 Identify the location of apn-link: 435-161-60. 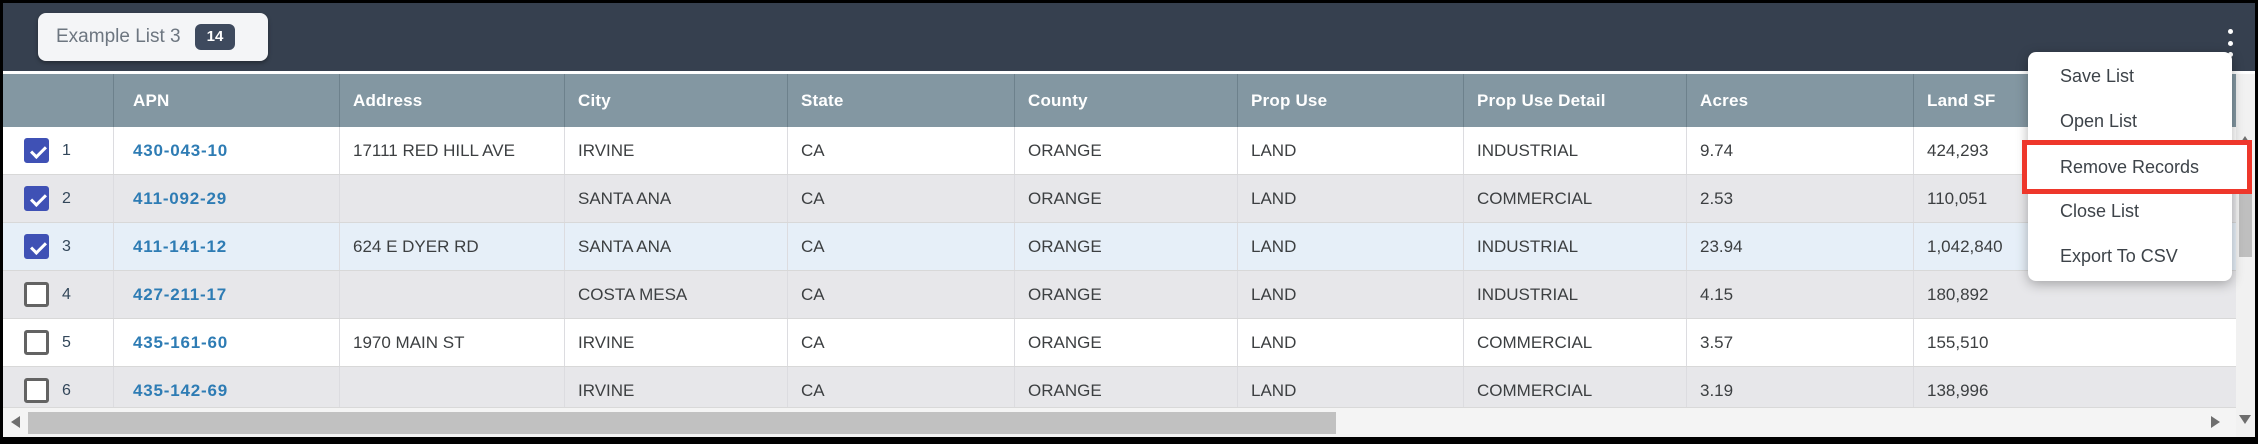
(180, 342).